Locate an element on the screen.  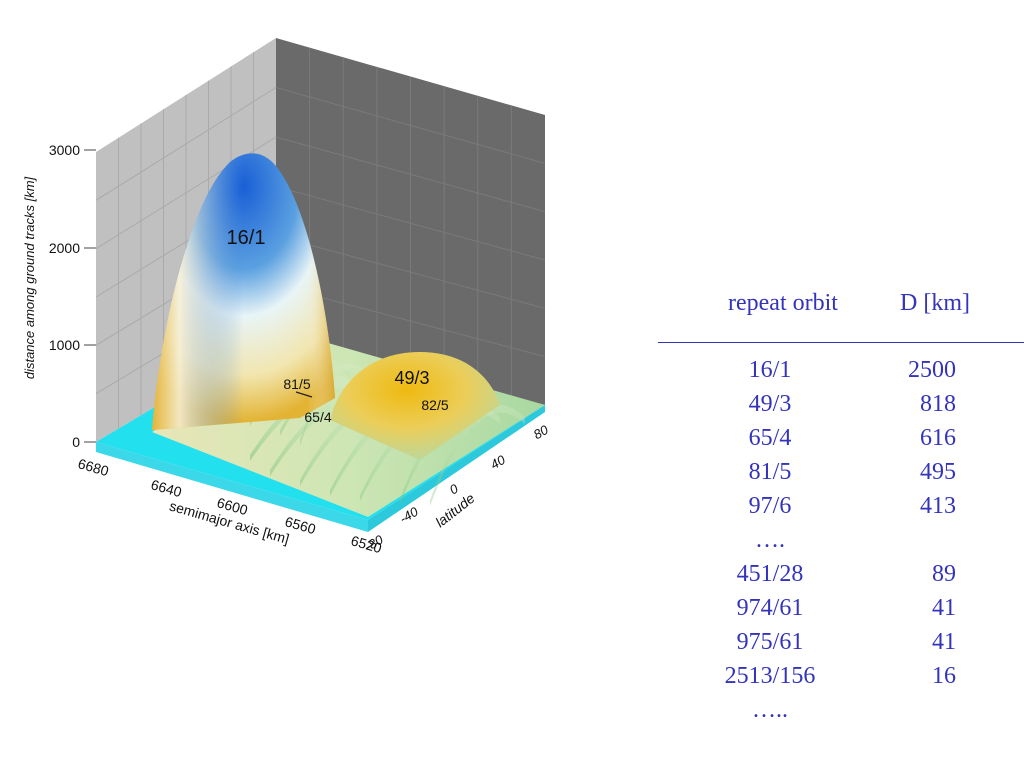
header-distance: D [km] is located at coordinates (935, 303).